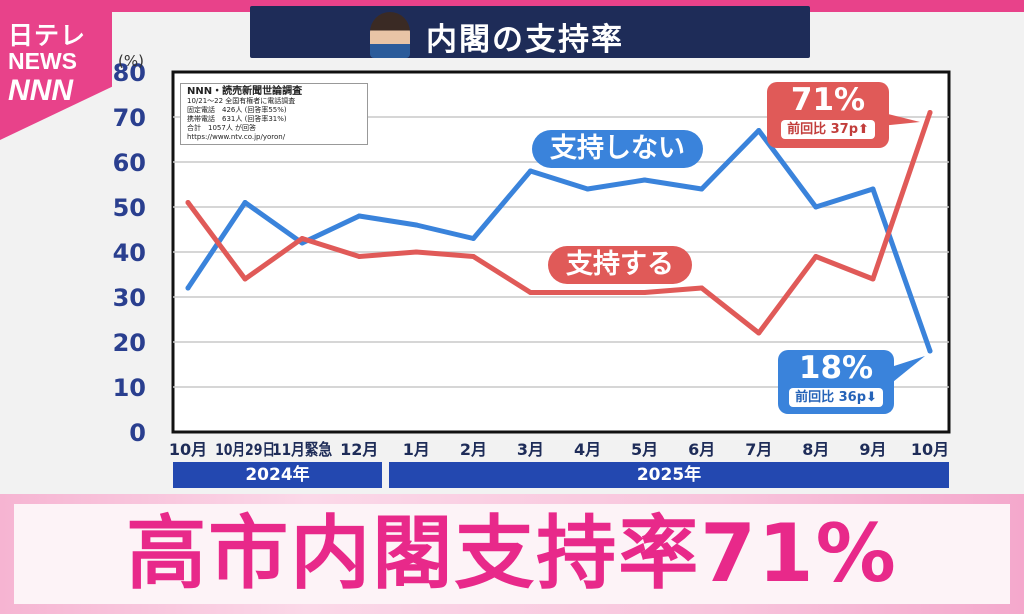  What do you see at coordinates (617, 149) in the screenshot?
I see `series-label-oppose: 支持しない` at bounding box center [617, 149].